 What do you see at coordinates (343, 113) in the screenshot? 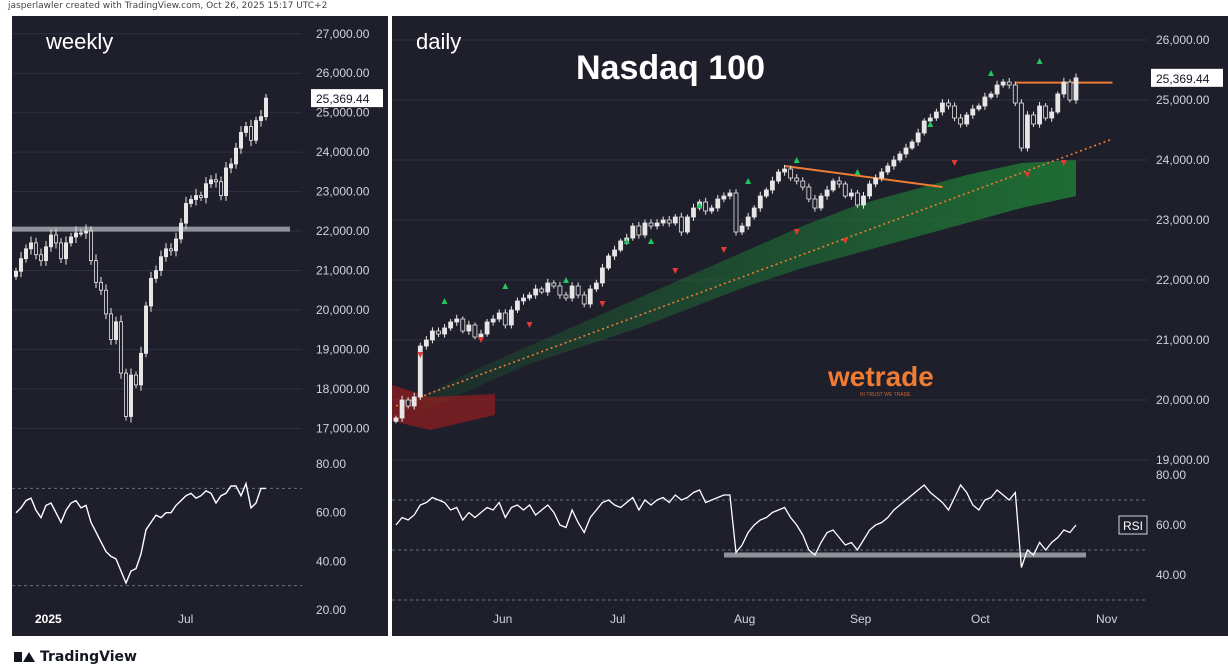
I see `weekly-price-tick-label: 25,000.00` at bounding box center [343, 113].